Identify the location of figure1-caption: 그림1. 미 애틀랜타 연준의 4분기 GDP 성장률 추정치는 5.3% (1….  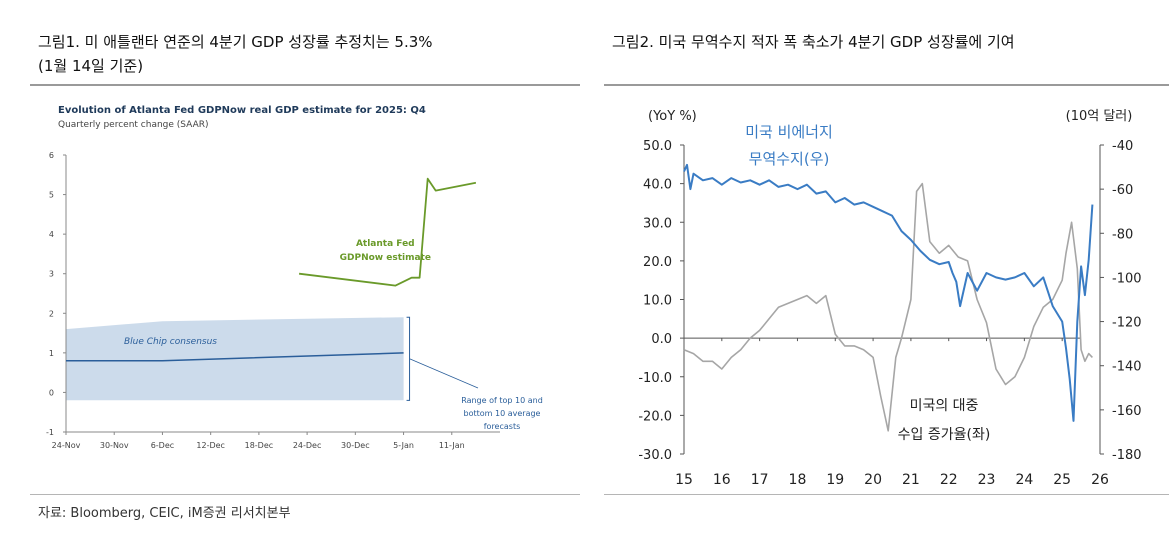
(310, 54).